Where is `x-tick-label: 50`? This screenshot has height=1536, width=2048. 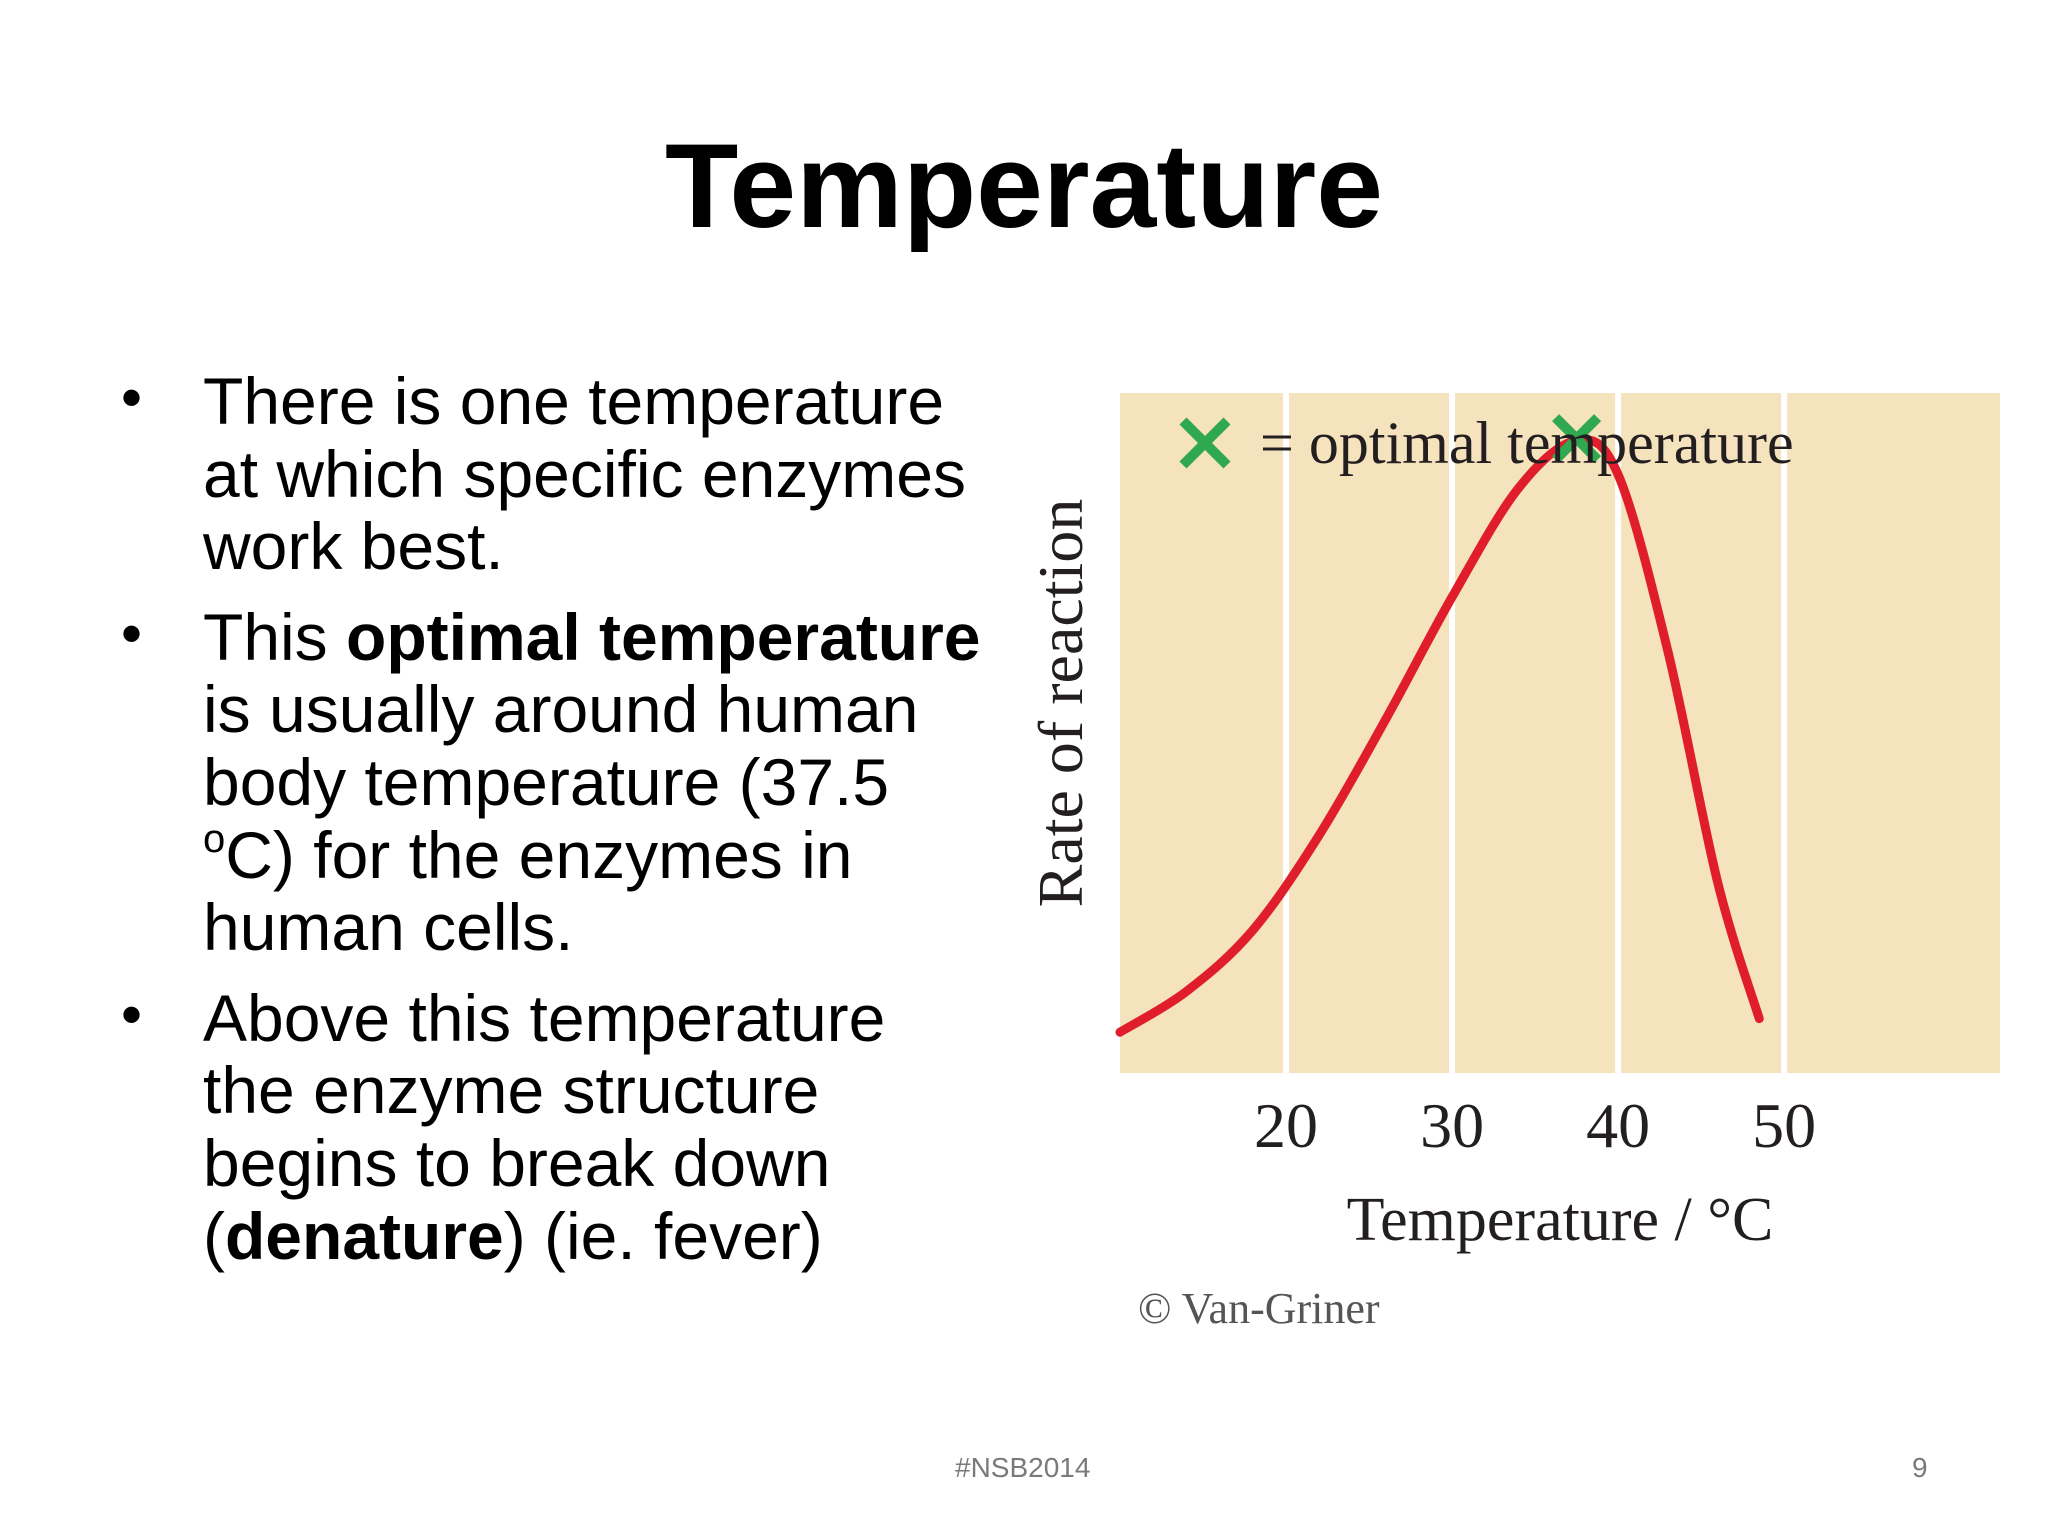 x-tick-label: 50 is located at coordinates (1784, 1125).